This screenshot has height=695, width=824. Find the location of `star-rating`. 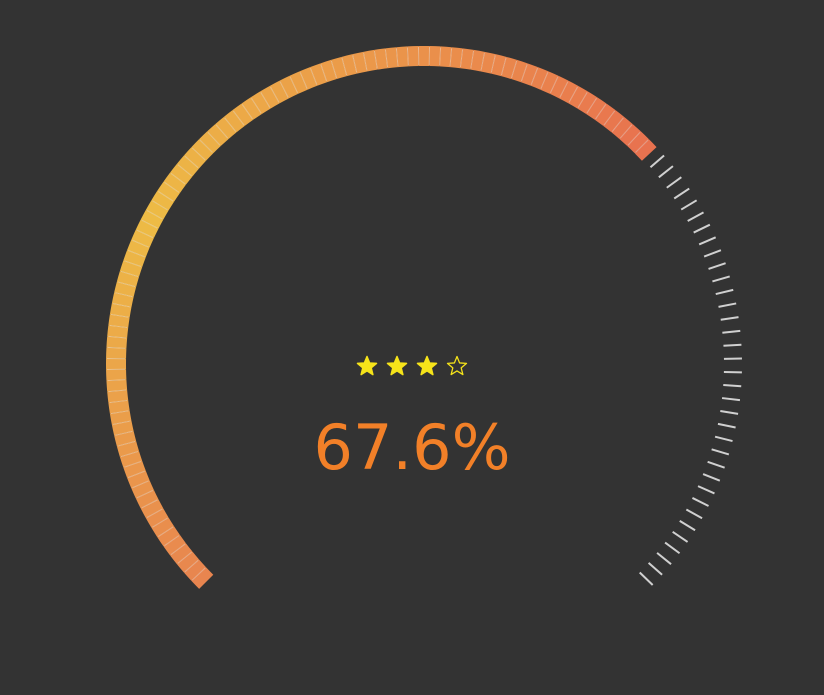

star-rating is located at coordinates (412, 366).